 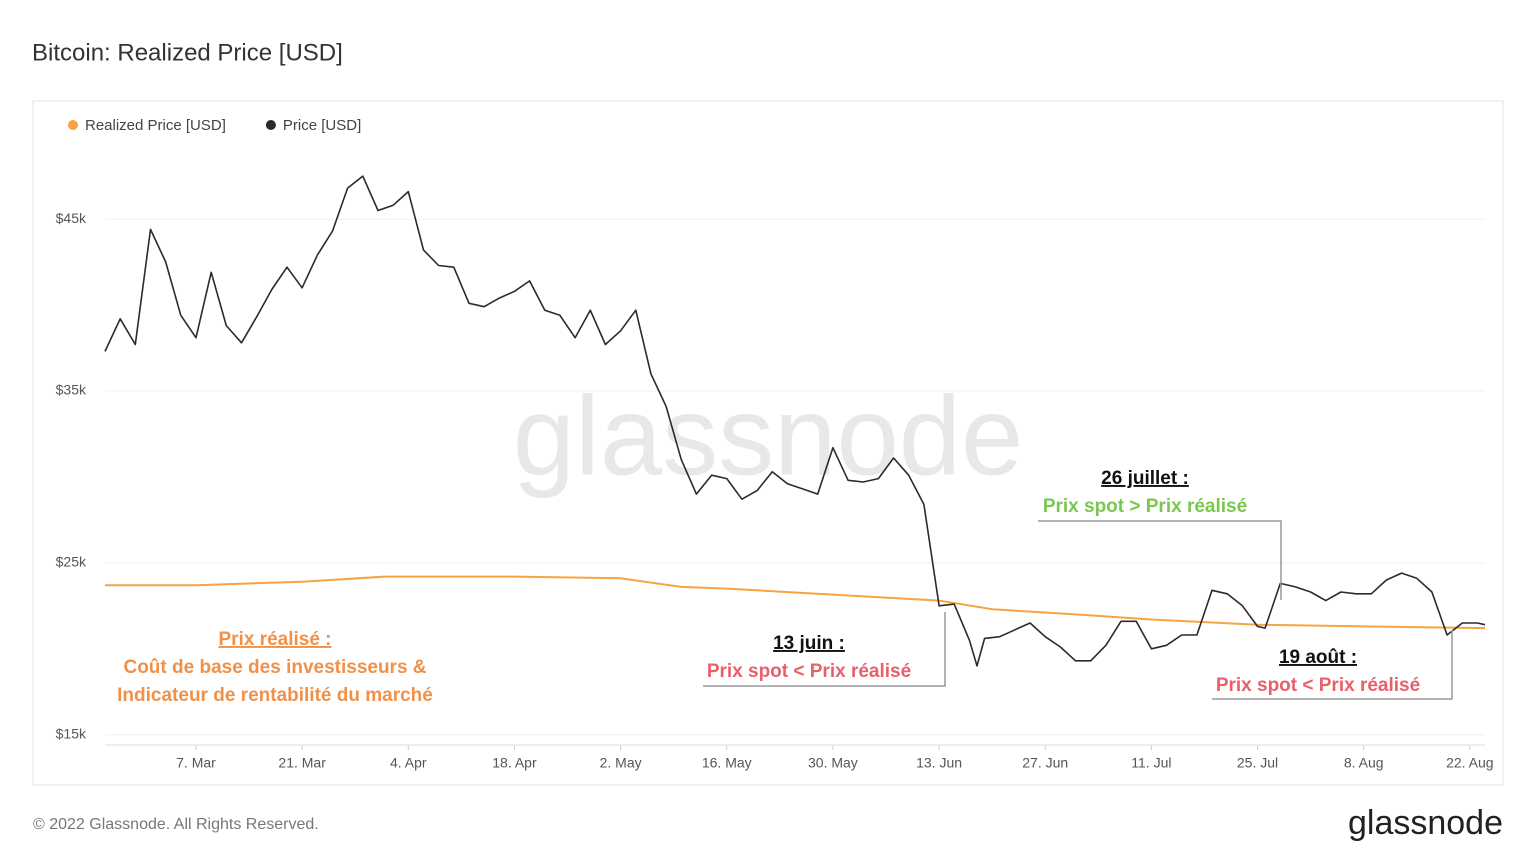 What do you see at coordinates (1145, 506) in the screenshot?
I see `annotation-text: Prix spot > Prix réalisé` at bounding box center [1145, 506].